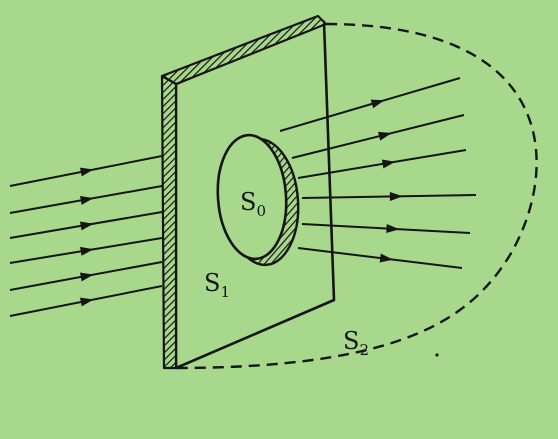 The image size is (558, 439). What do you see at coordinates (356, 343) in the screenshot?
I see `label-s2: S2` at bounding box center [356, 343].